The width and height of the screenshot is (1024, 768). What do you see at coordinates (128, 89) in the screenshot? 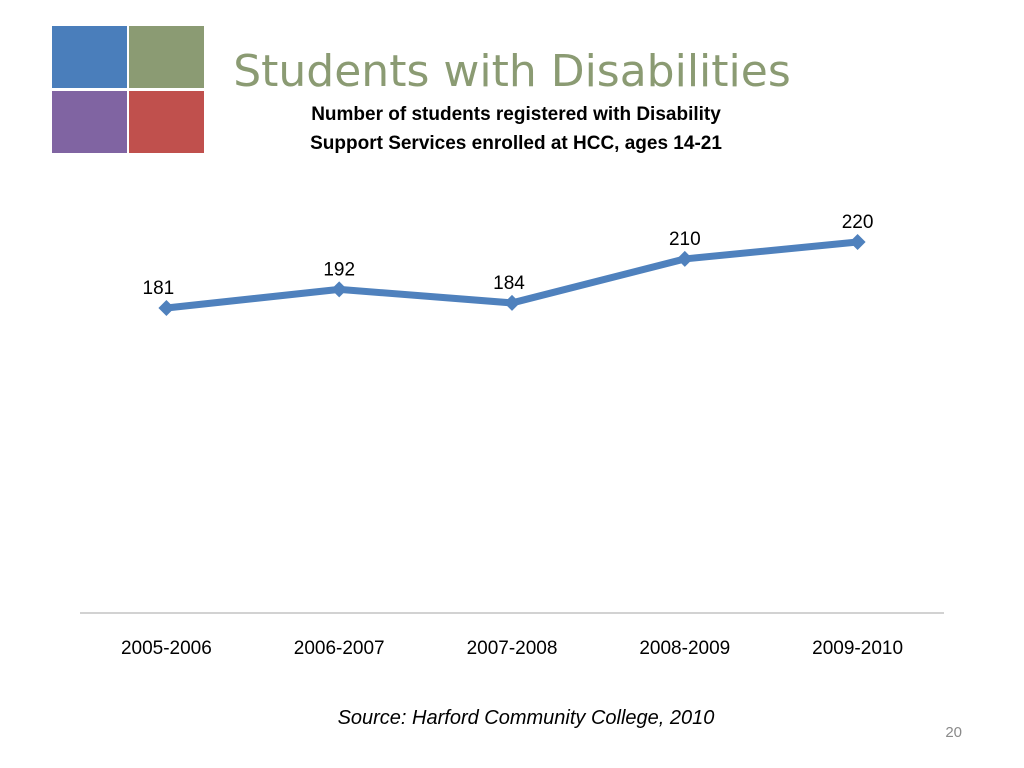
I see `logo` at bounding box center [128, 89].